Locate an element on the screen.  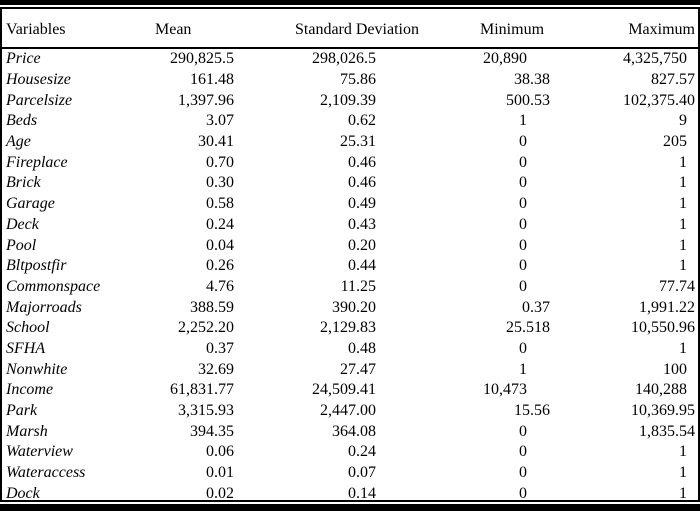
max-cell: 9 is located at coordinates (683, 121).